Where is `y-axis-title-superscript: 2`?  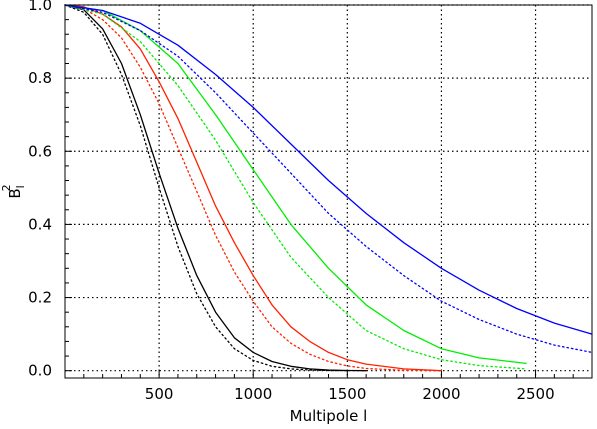 y-axis-title-superscript: 2 is located at coordinates (6, 187).